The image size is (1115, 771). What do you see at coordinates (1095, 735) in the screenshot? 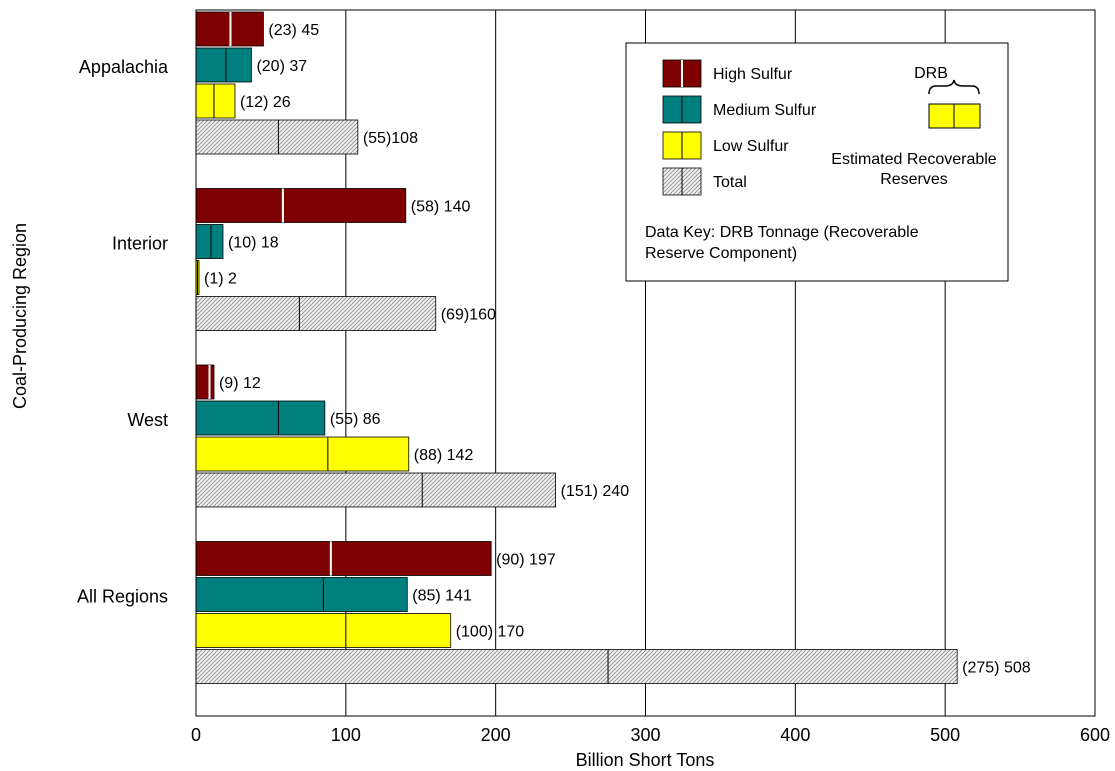
I see `x-tick-label: 600` at bounding box center [1095, 735].